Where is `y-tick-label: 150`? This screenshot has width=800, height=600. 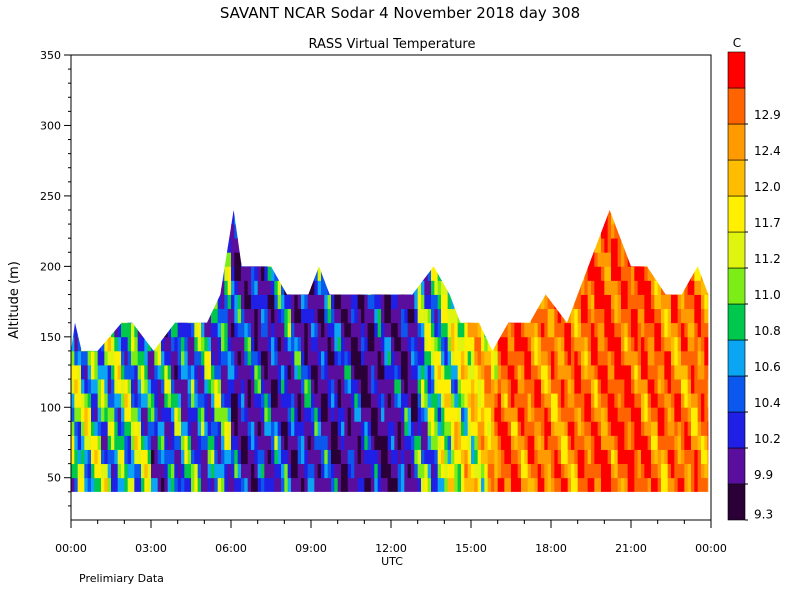 y-tick-label: 150 is located at coordinates (50, 337).